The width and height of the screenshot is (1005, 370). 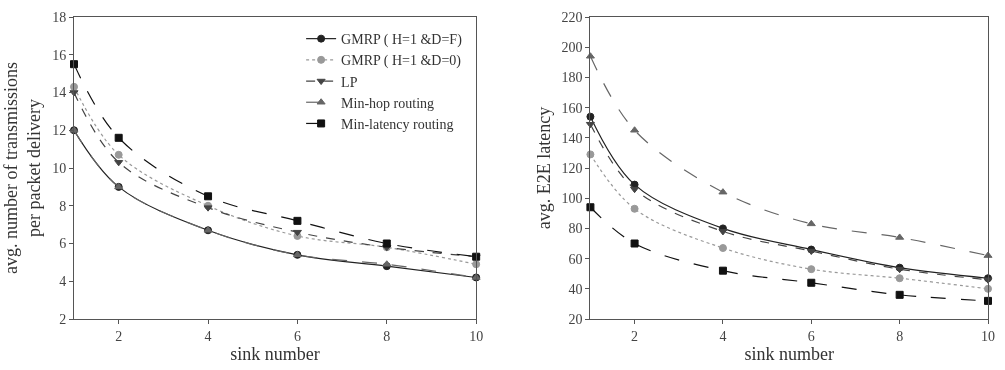 I want to click on y-tick-label: 160, so click(x=572, y=108).